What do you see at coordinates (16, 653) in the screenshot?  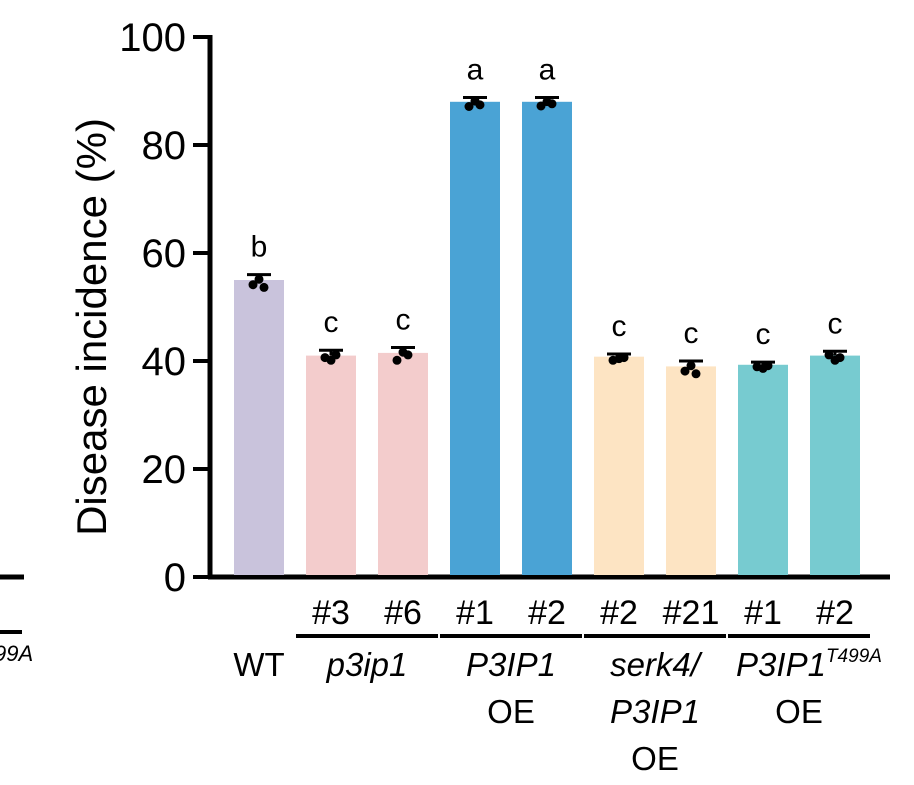 I see `cropped-left-label: 99A` at bounding box center [16, 653].